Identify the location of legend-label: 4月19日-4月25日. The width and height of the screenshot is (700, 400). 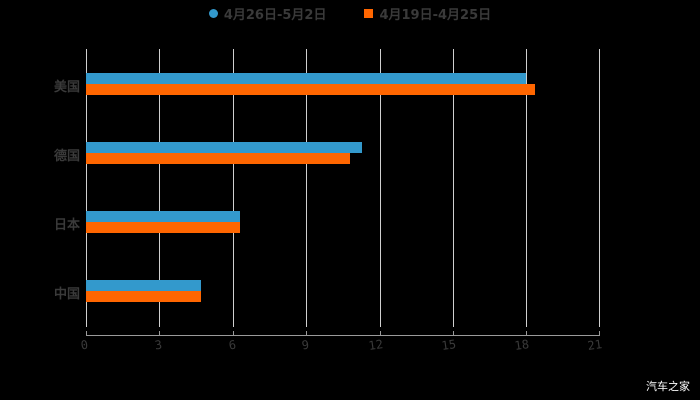
(435, 15).